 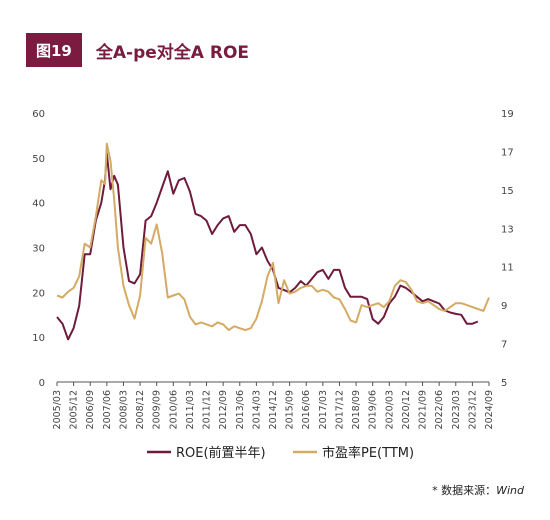 What do you see at coordinates (140, 409) in the screenshot?
I see `x-tick-label: 2008/12` at bounding box center [140, 409].